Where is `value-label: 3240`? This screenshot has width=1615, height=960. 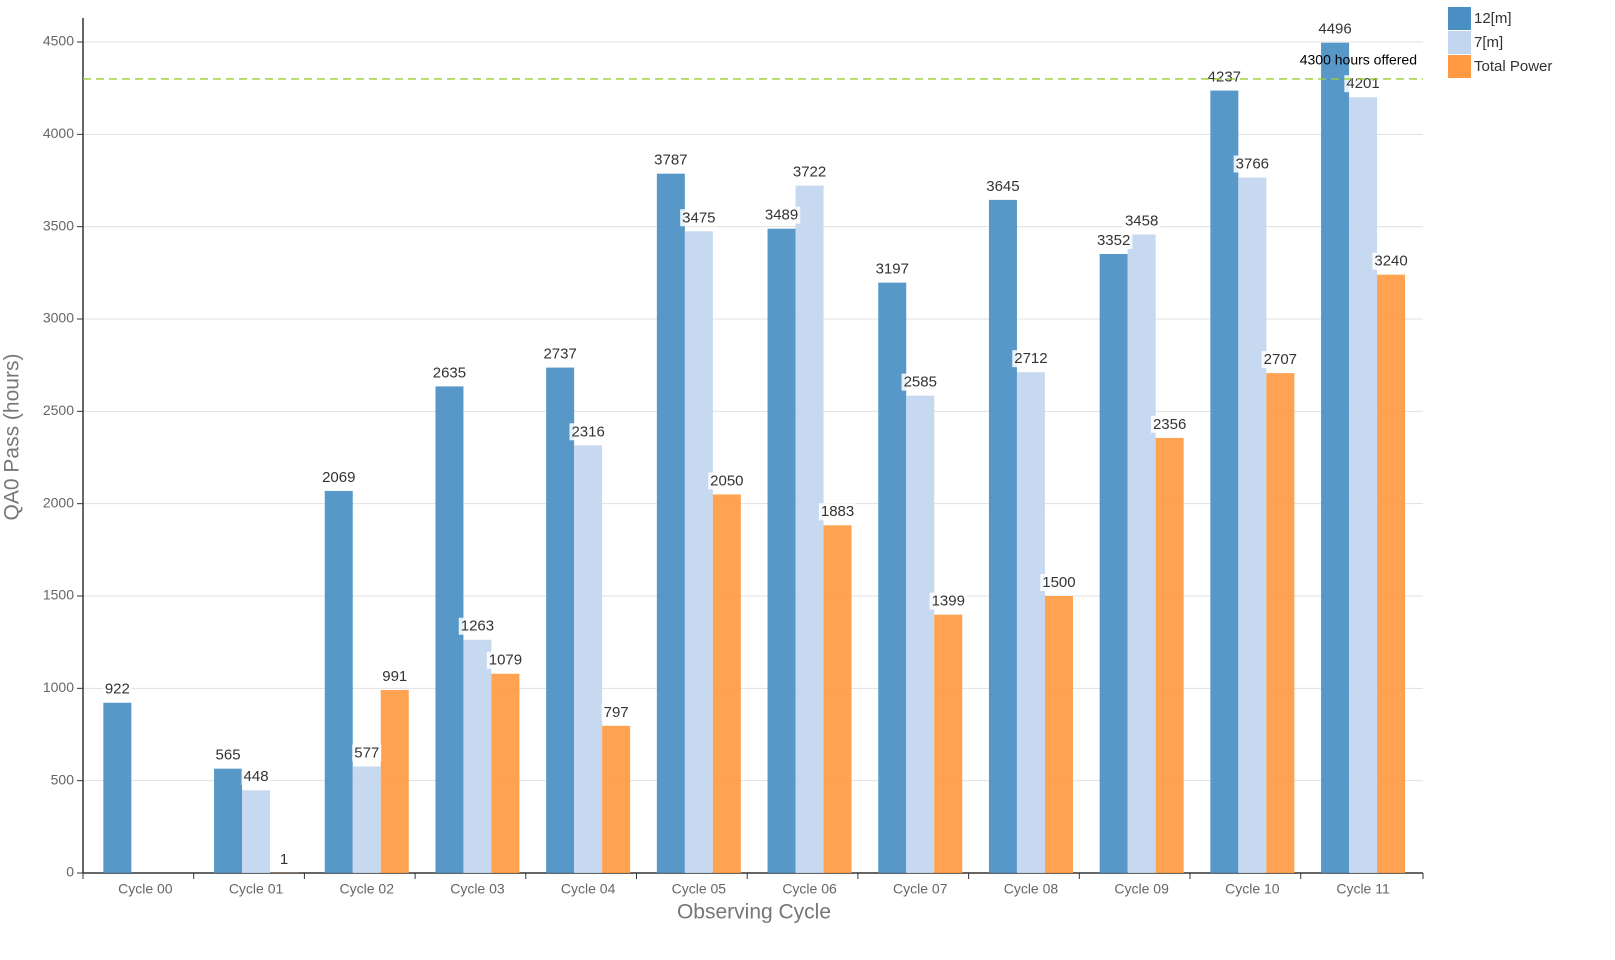
value-label: 3240 is located at coordinates (1390, 261).